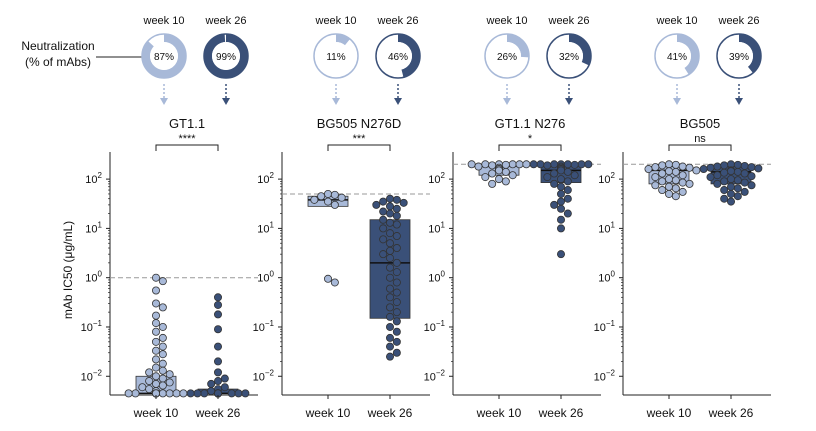  I want to click on y-tick-label: 10⁻¹, so click(605, 326).